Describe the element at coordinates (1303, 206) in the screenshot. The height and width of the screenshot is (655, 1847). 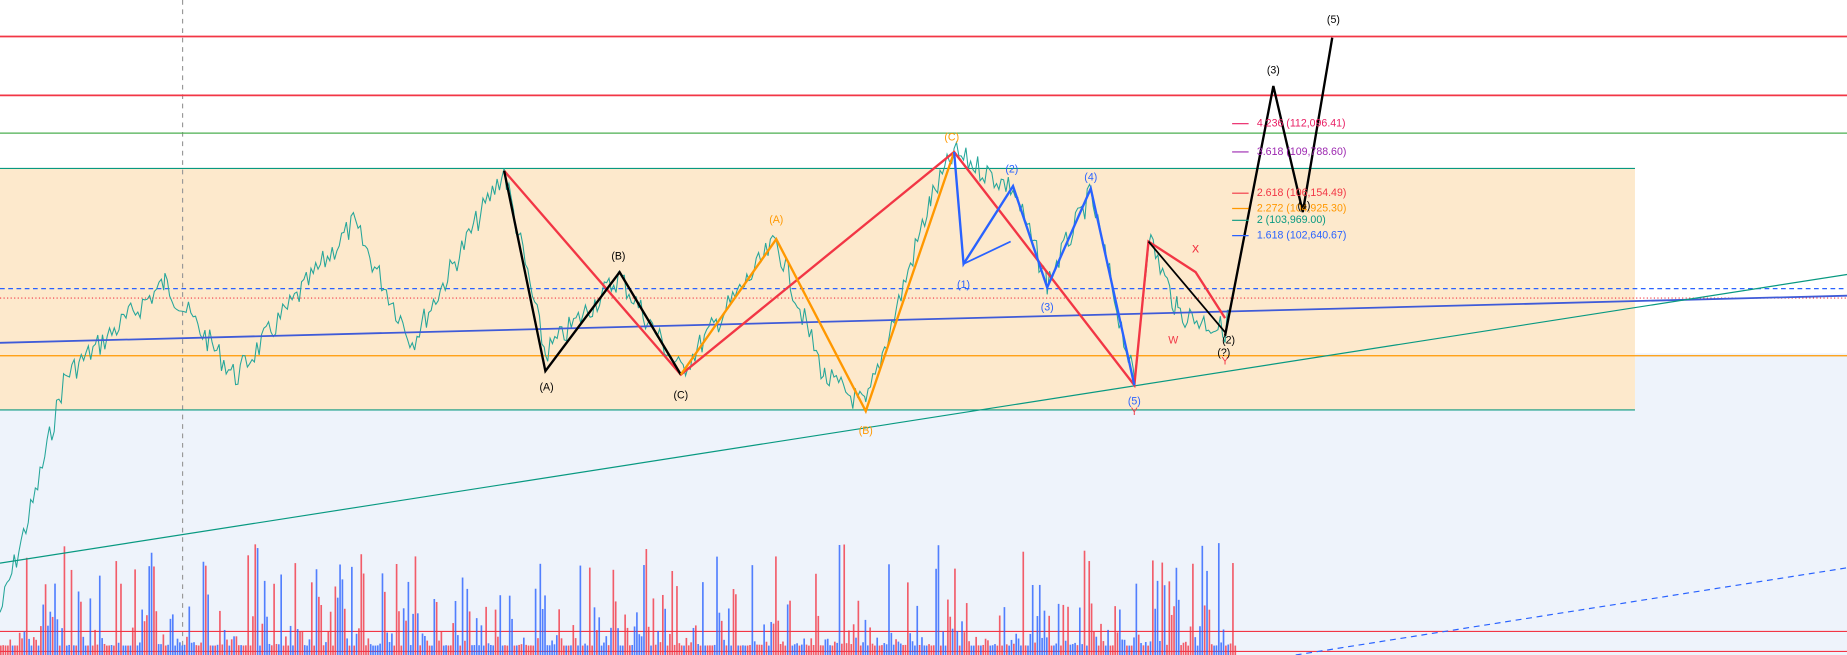
I see `wave-label: (4)` at that location.